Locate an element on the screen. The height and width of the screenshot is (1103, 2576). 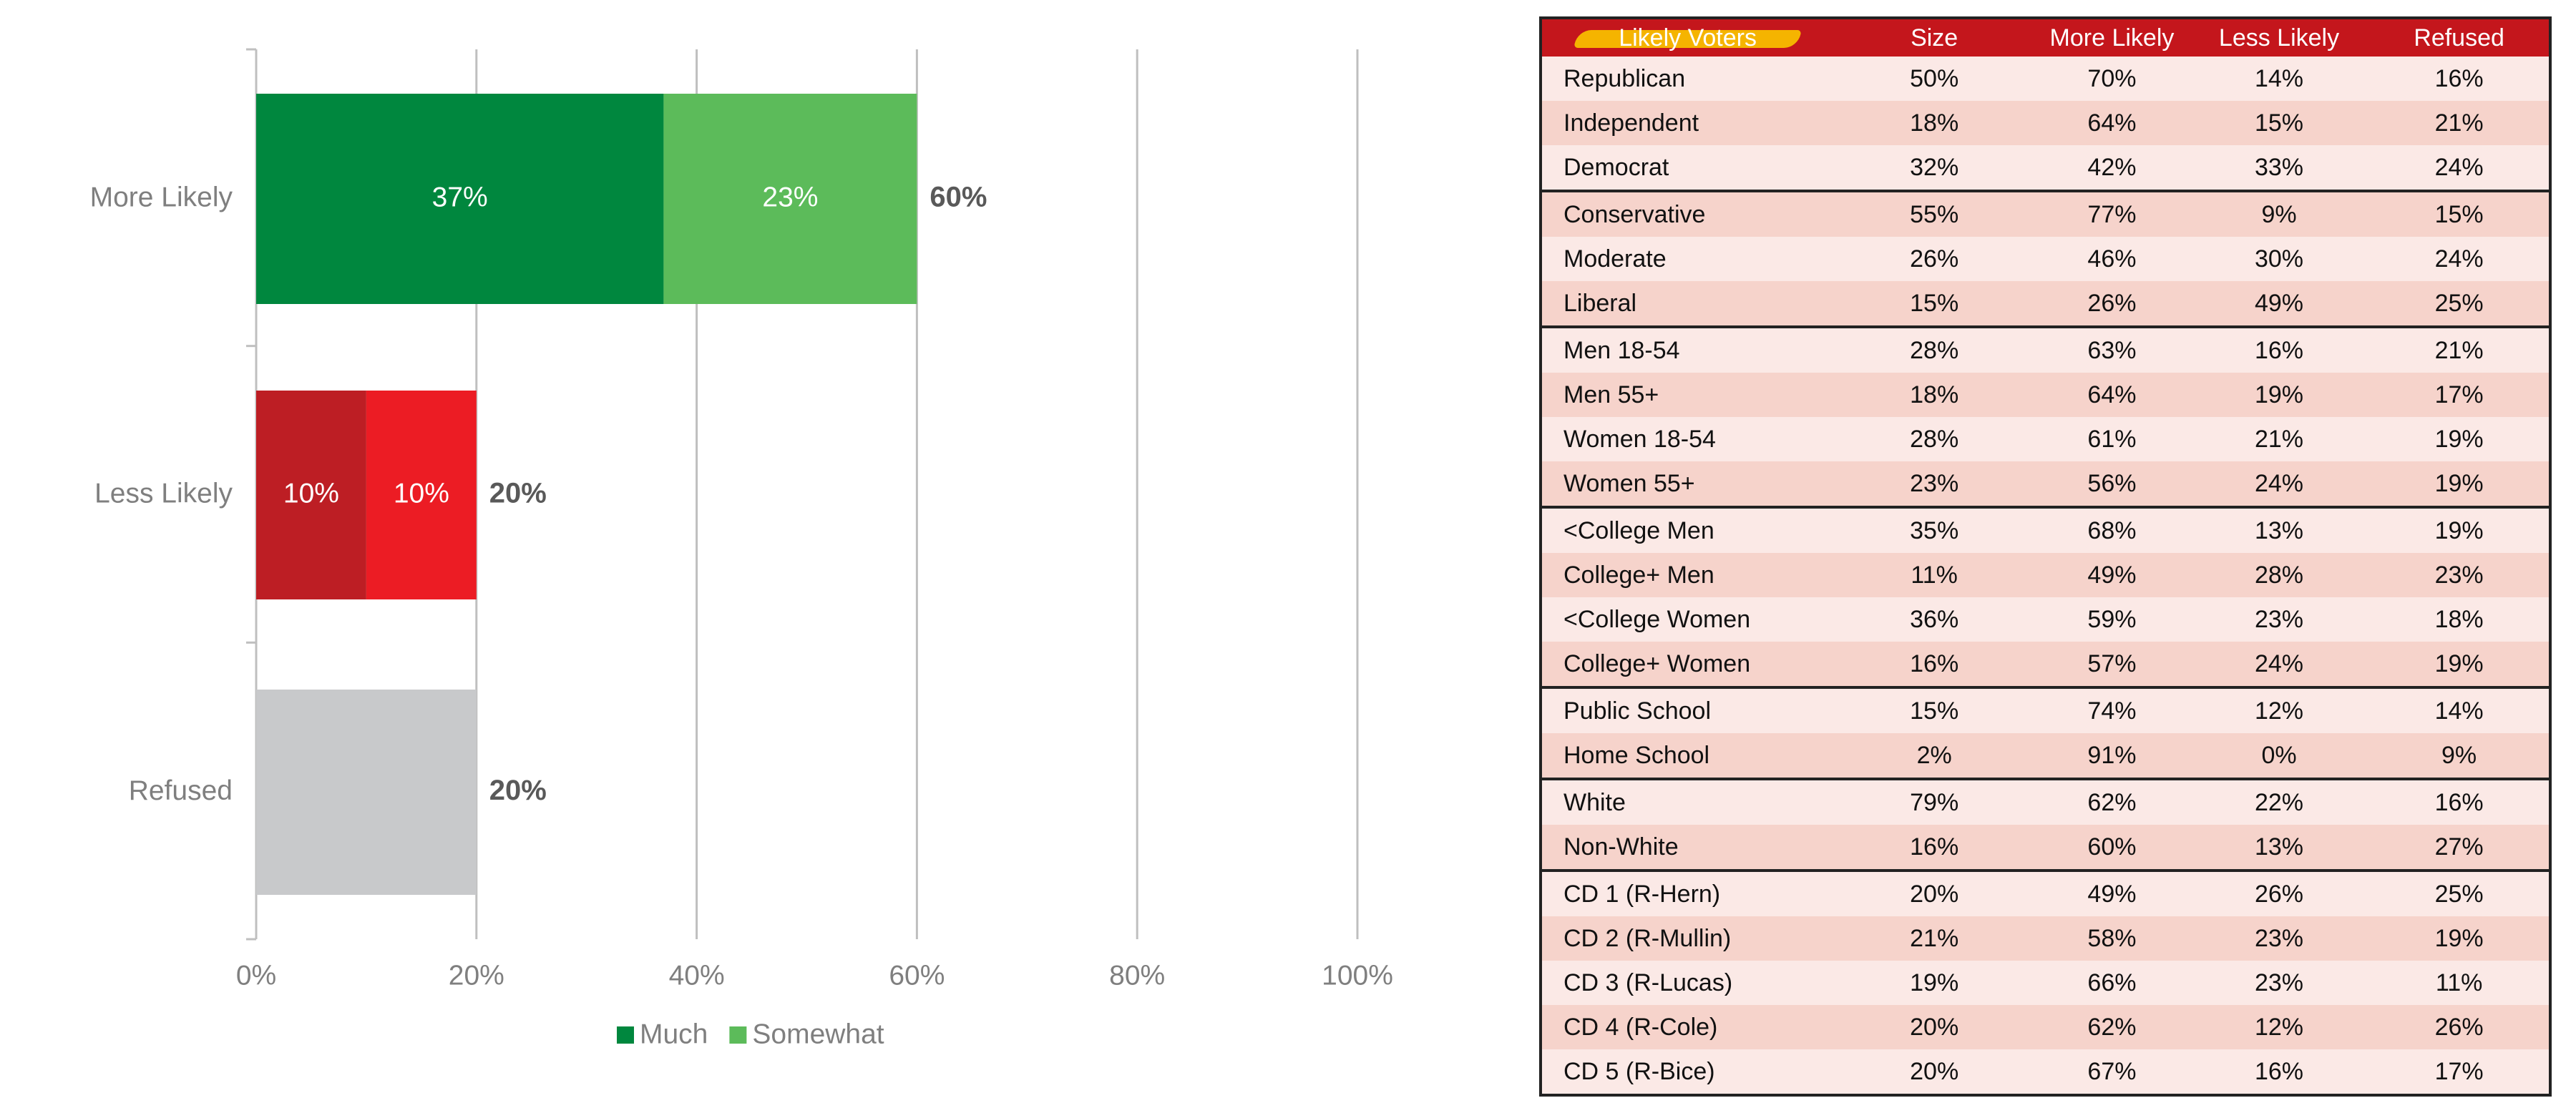
x-tick-label: 40% is located at coordinates (697, 976).